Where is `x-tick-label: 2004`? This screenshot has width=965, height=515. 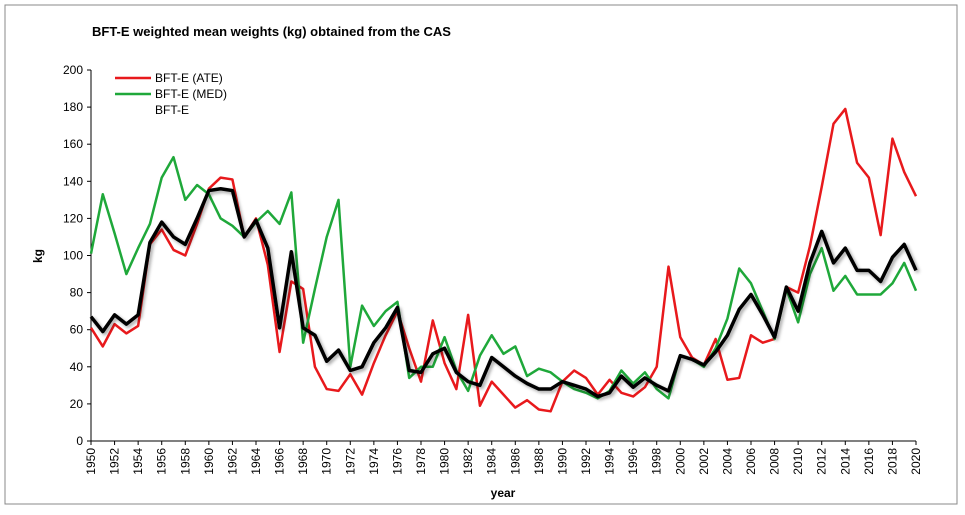 x-tick-label: 2004 is located at coordinates (727, 461).